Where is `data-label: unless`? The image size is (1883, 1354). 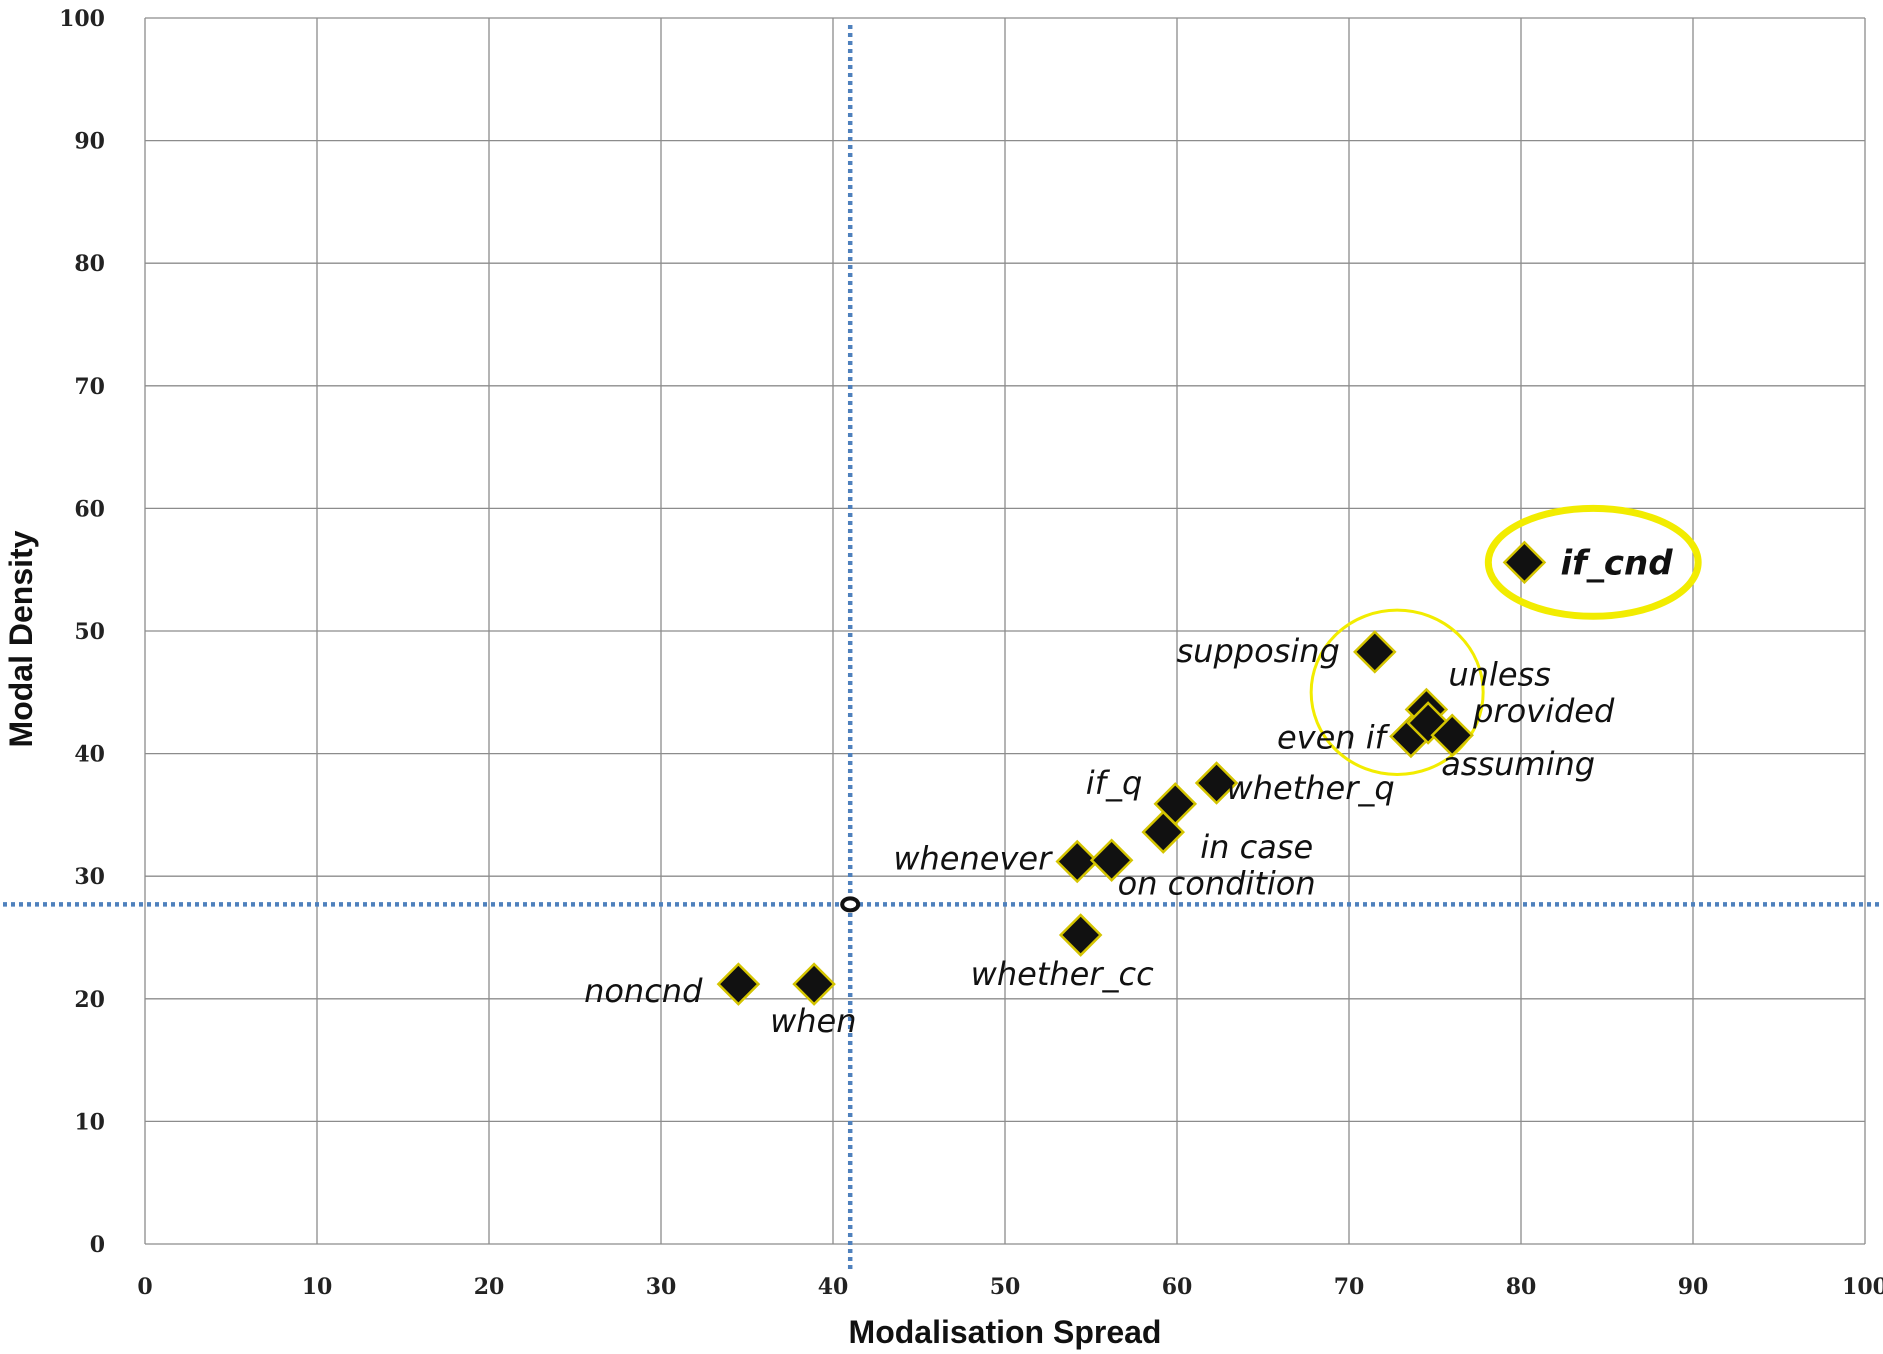
data-label: unless is located at coordinates (1499, 674).